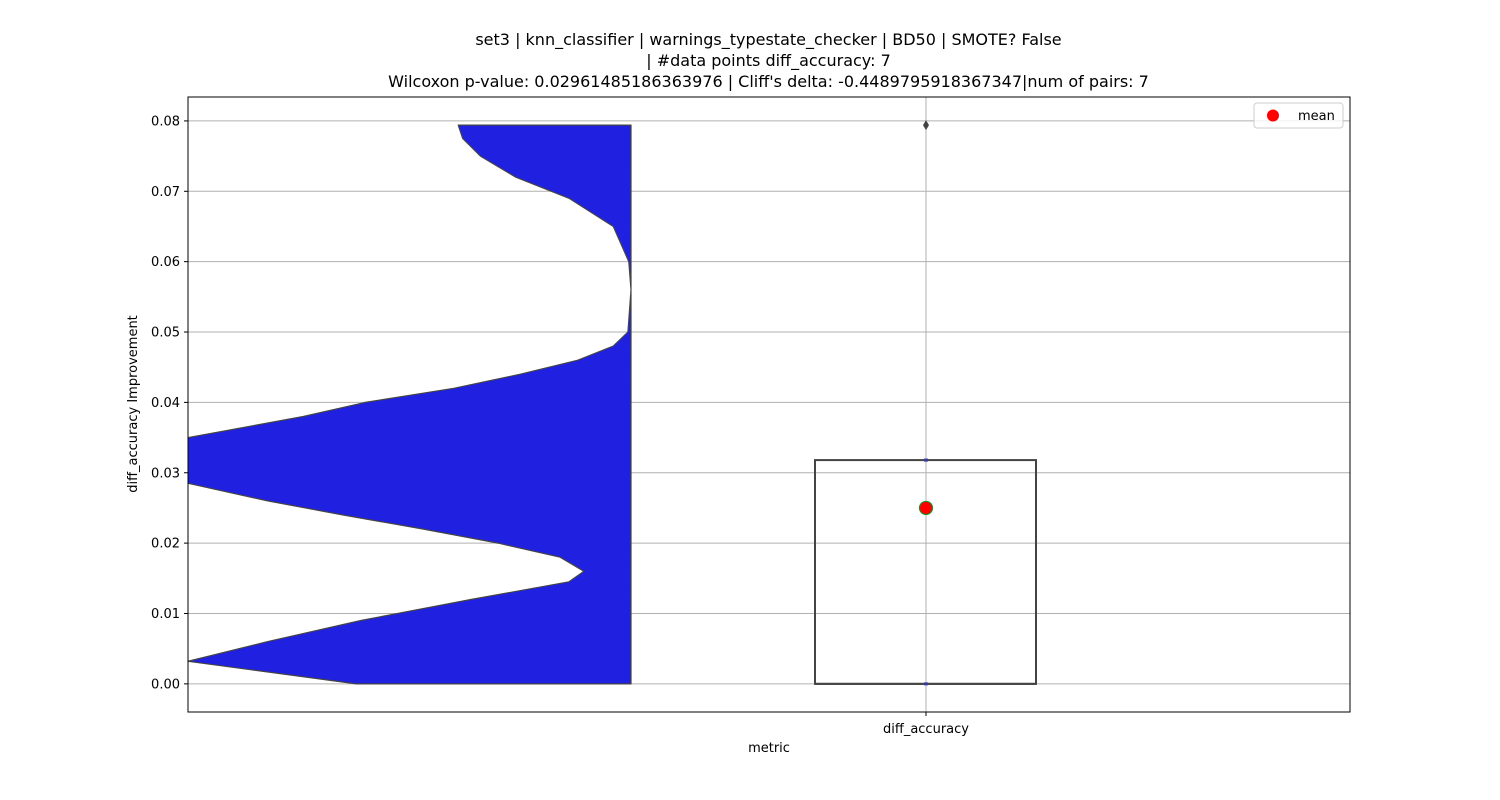  I want to click on y-tick-label: 0.06, so click(165, 262).